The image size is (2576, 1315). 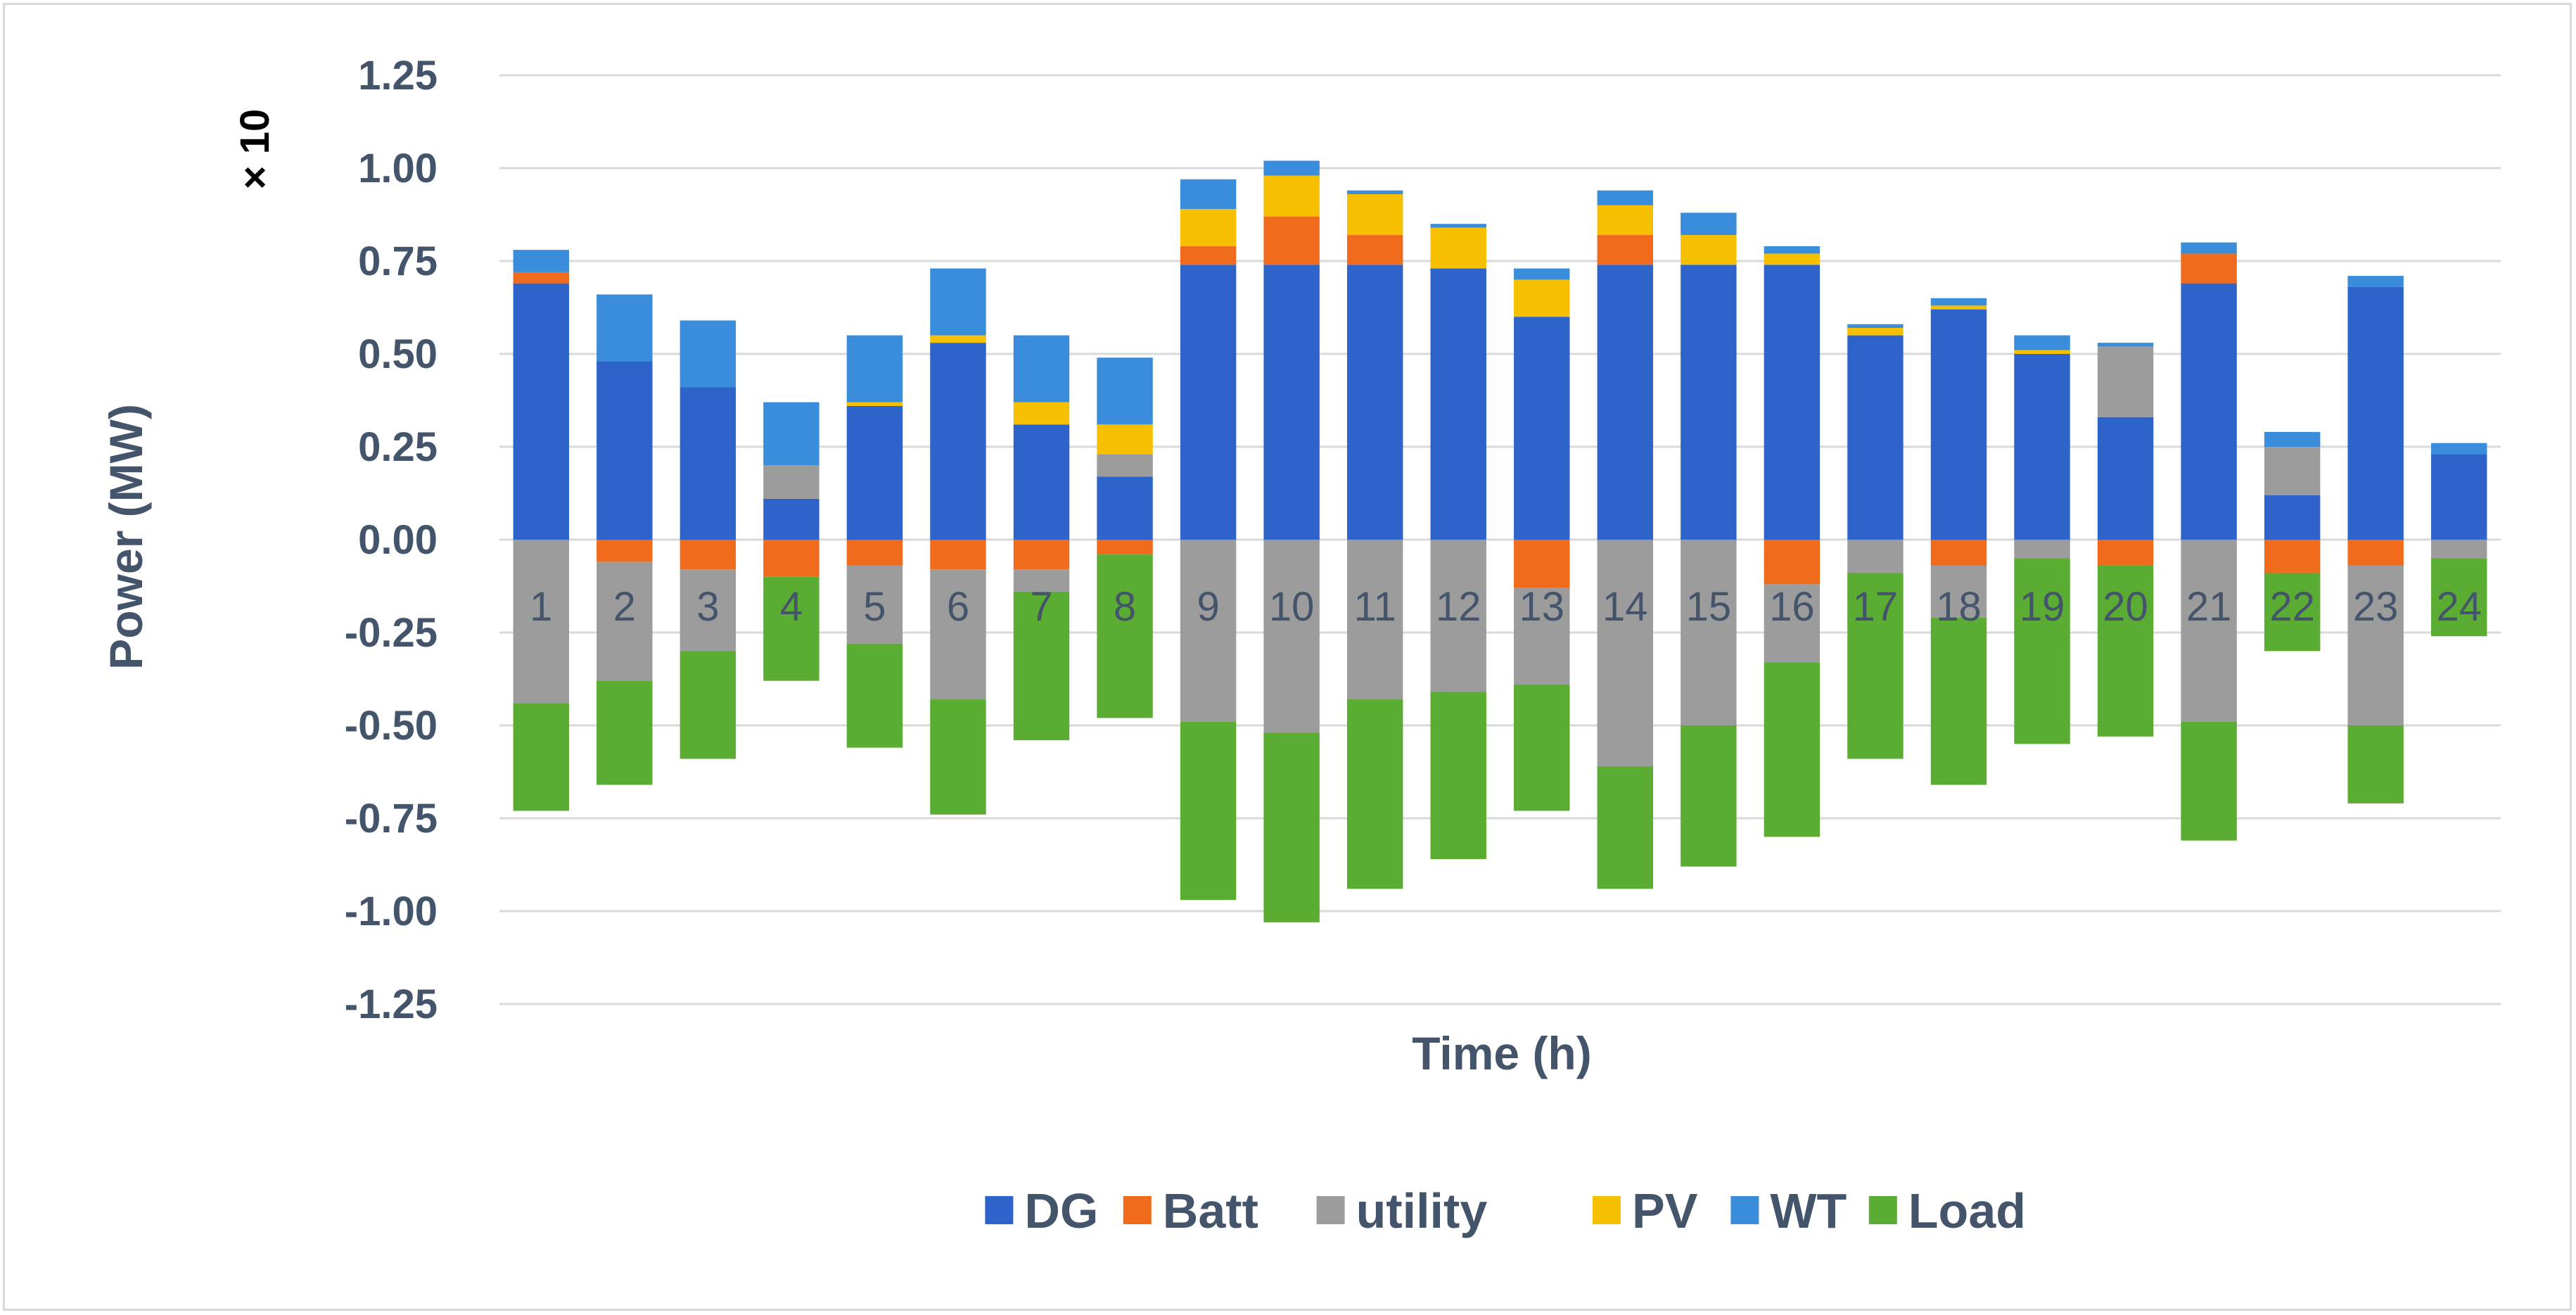 I want to click on x-category-label: 11, so click(x=1375, y=607).